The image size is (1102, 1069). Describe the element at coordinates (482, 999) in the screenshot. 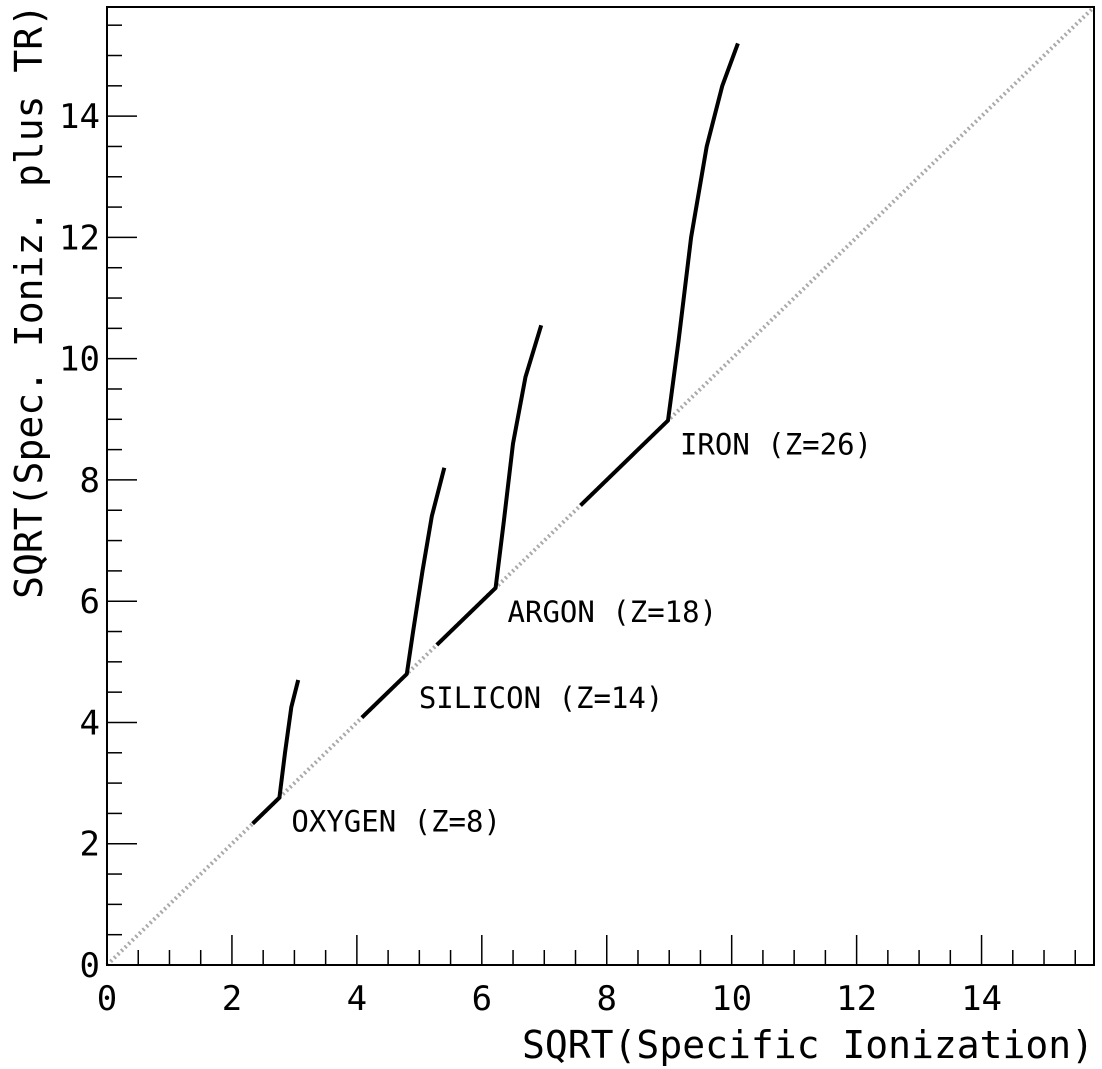

I see `x-tick-label: 6` at that location.